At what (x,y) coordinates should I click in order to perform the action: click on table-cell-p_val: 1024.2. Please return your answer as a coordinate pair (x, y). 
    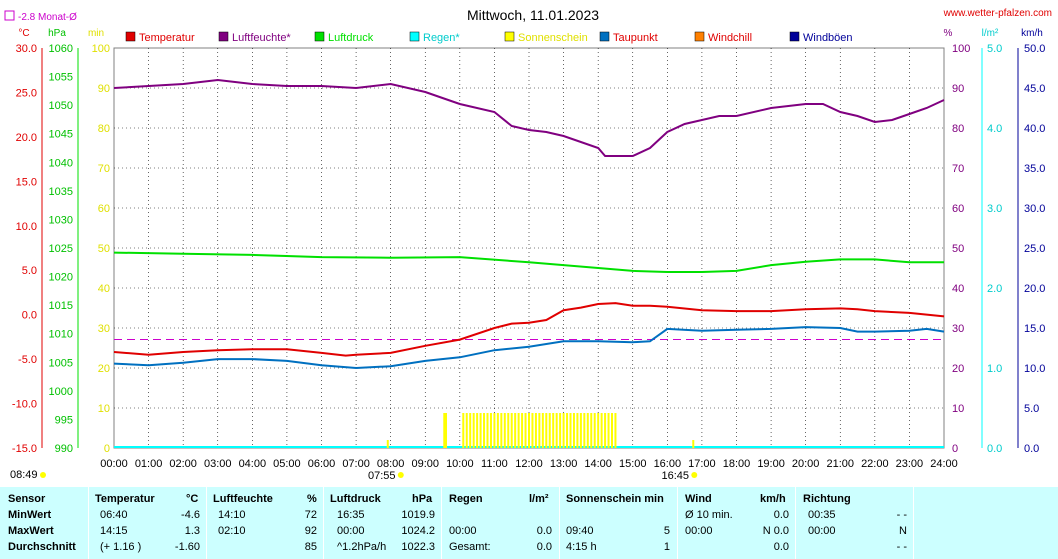
    Looking at the image, I should click on (418, 531).